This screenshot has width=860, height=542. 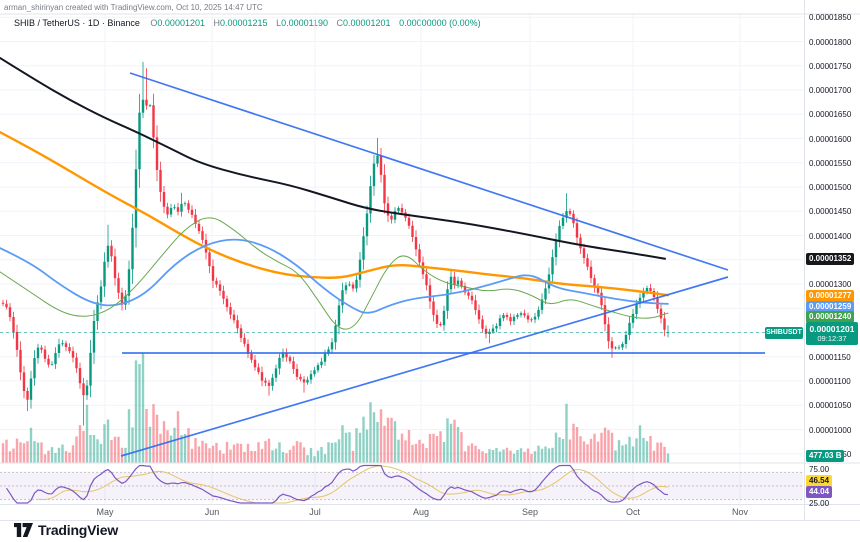 What do you see at coordinates (830, 90) in the screenshot?
I see `price-tick-label: 0.00001700` at bounding box center [830, 90].